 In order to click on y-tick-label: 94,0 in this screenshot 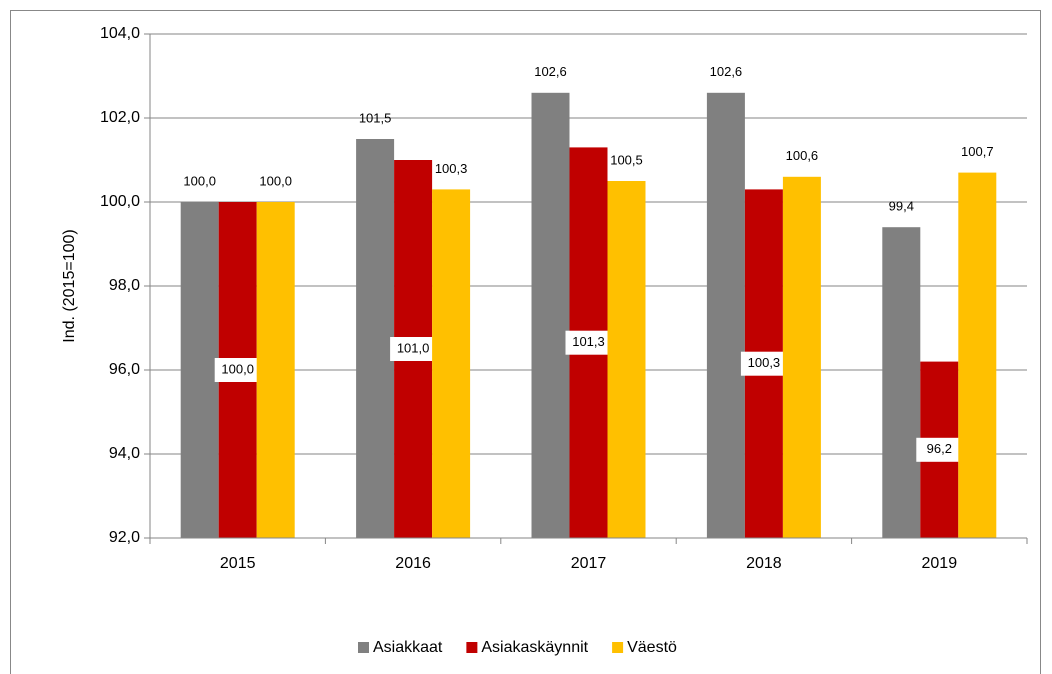, I will do `click(124, 453)`.